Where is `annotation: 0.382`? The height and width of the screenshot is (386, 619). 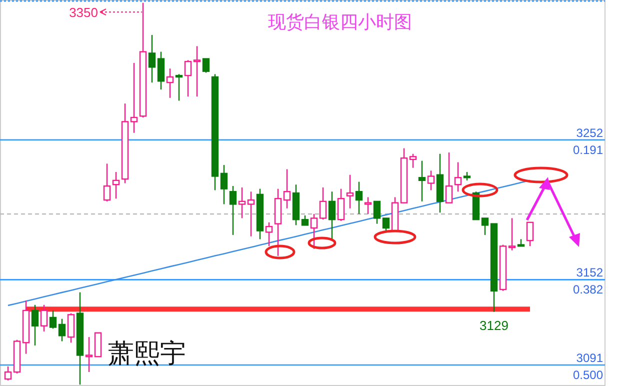 annotation: 0.382 is located at coordinates (588, 289).